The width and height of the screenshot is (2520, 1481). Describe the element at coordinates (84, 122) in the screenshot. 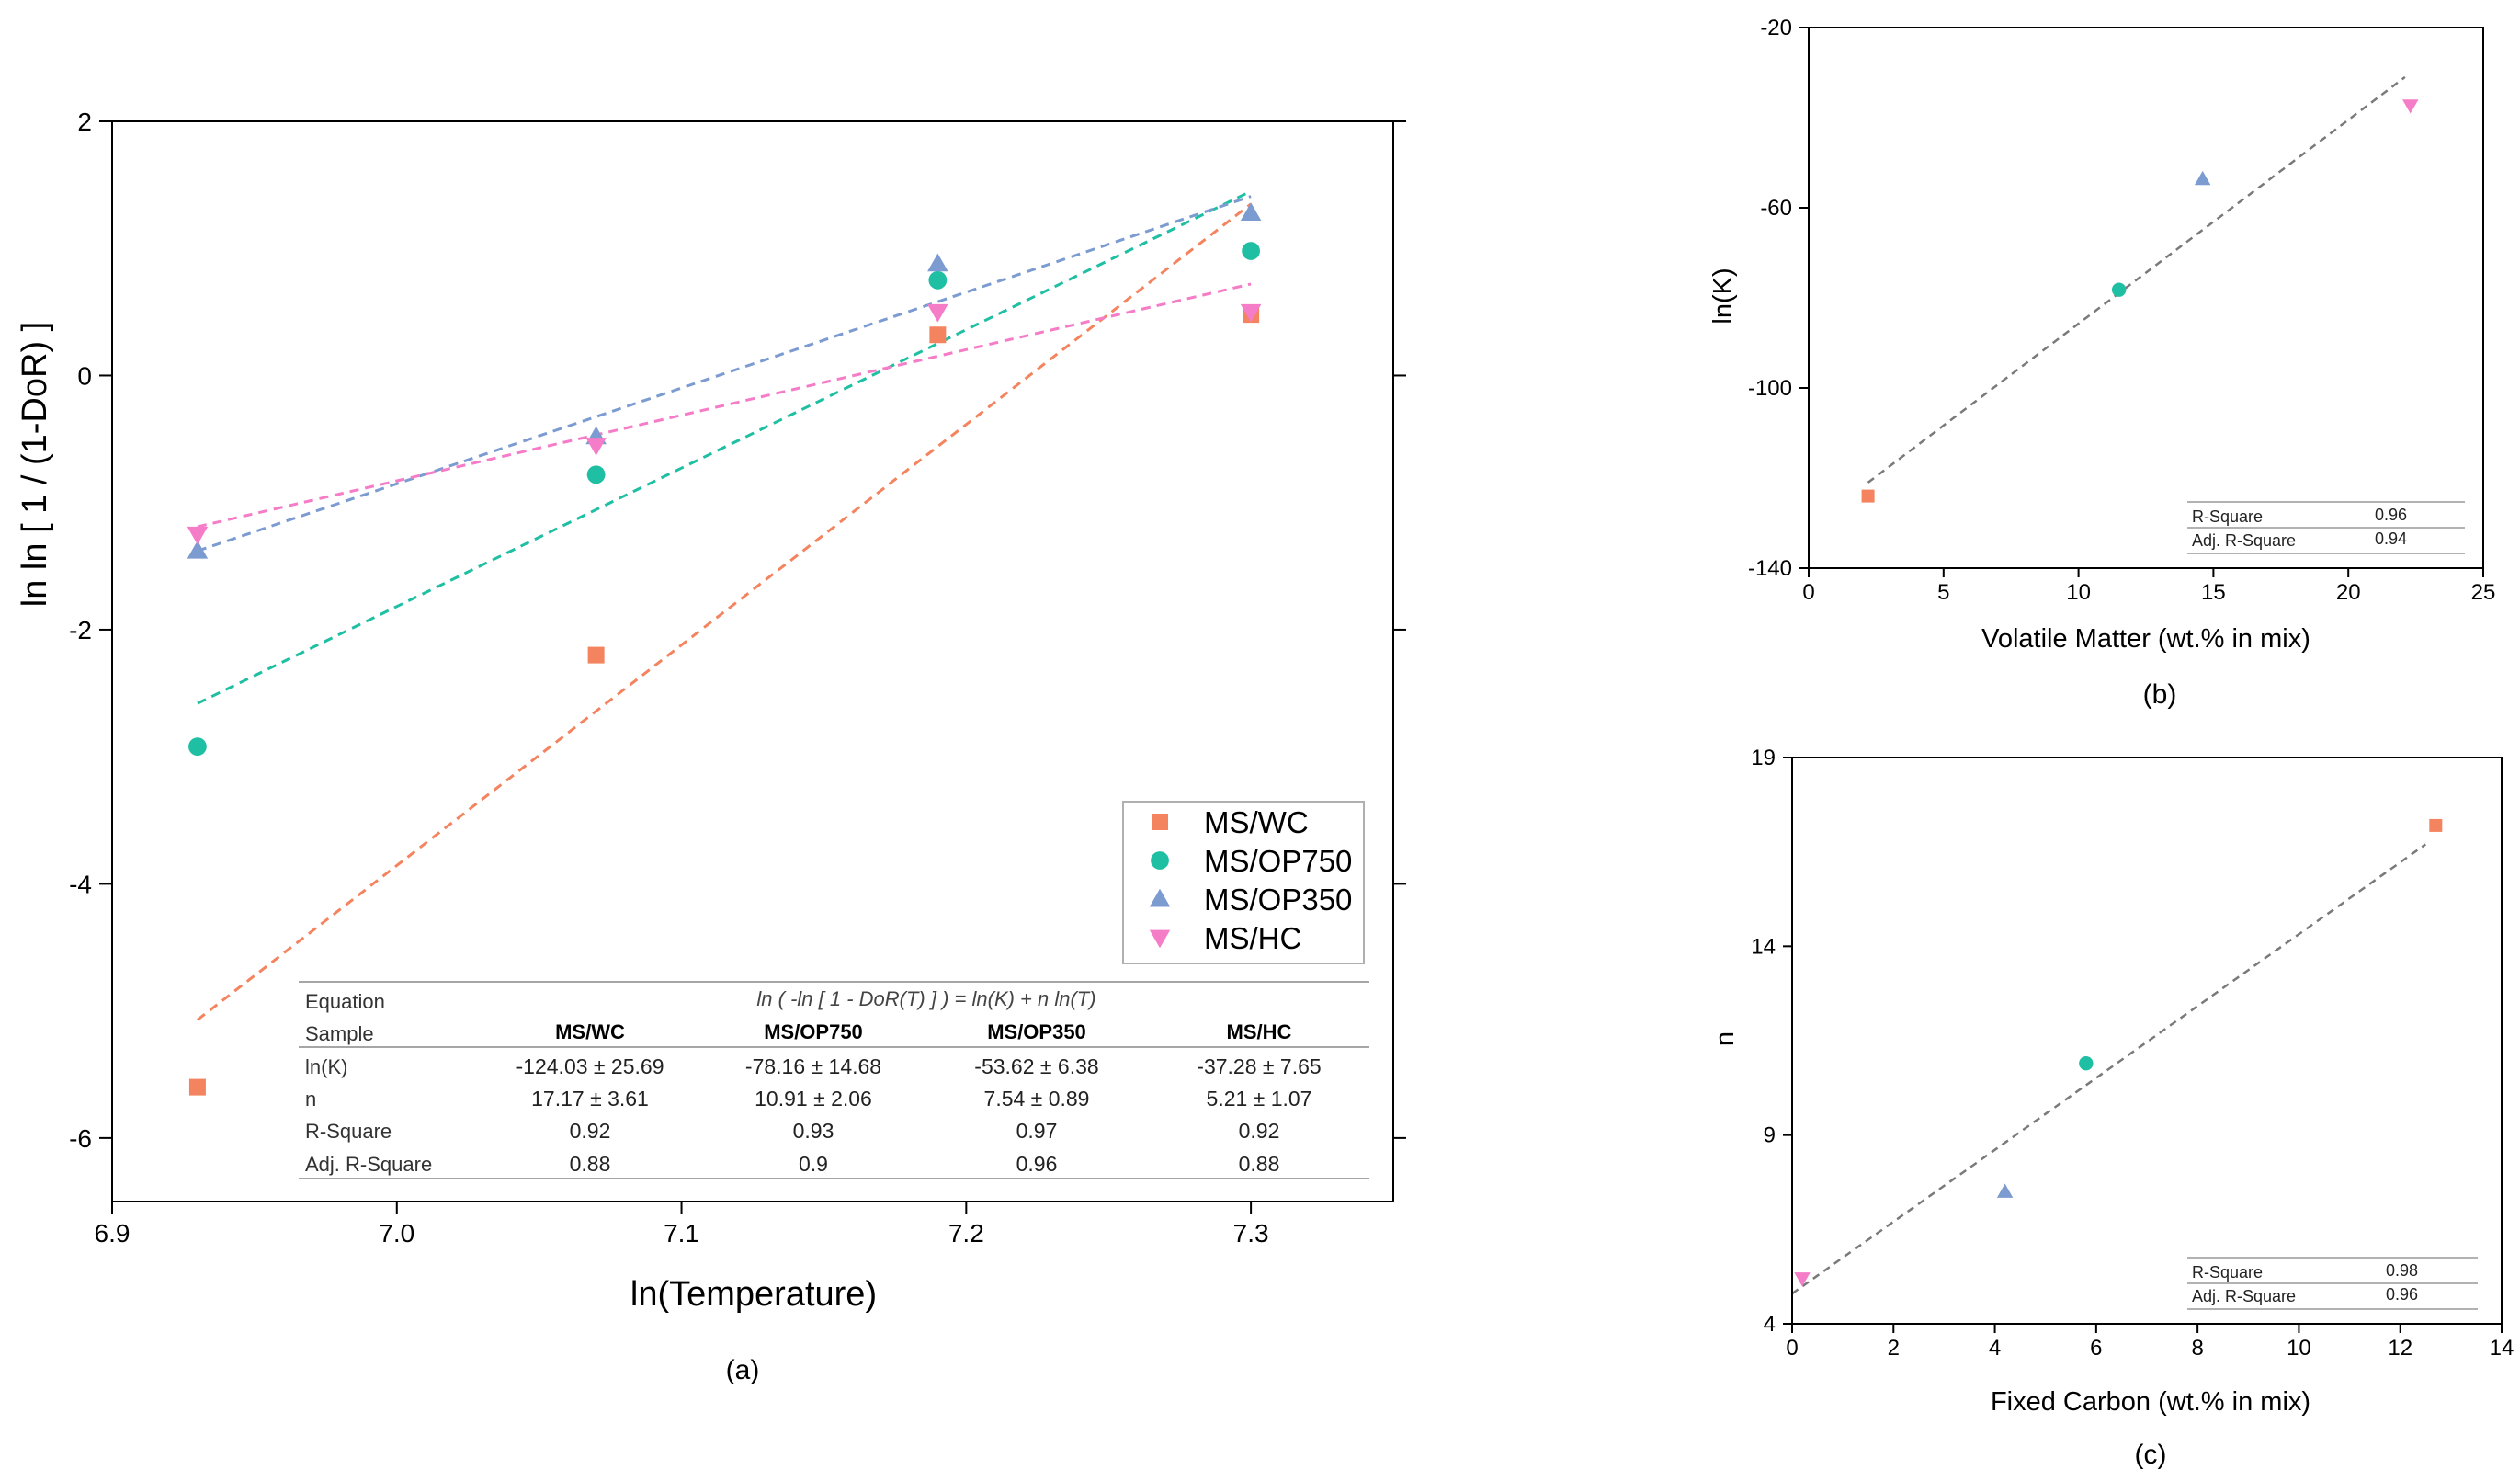

I see `chart-a-y-tick-label: 2` at that location.